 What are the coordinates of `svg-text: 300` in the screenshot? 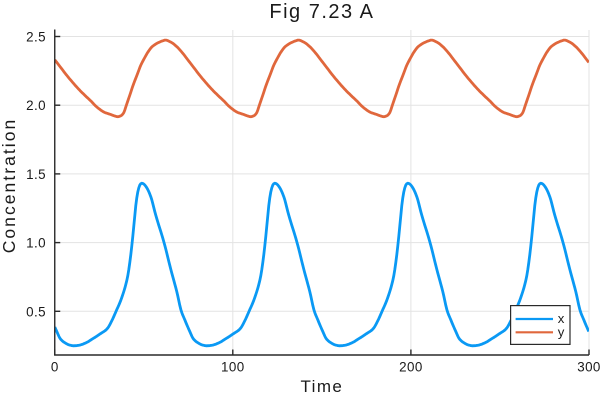 It's located at (588, 366).